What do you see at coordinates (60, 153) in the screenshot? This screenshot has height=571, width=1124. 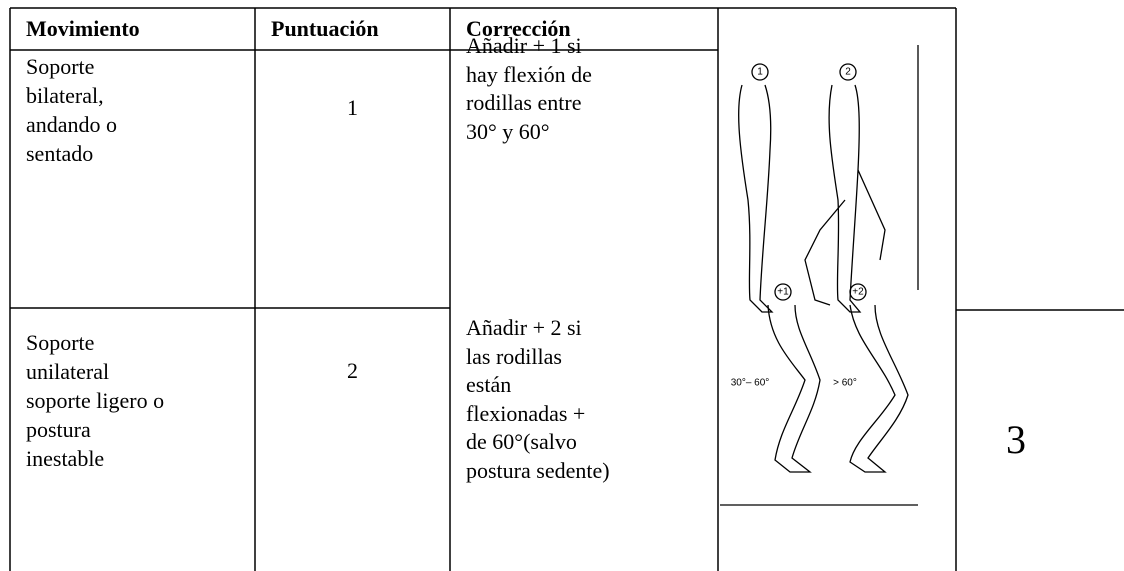 I see `movement-line: sentado` at bounding box center [60, 153].